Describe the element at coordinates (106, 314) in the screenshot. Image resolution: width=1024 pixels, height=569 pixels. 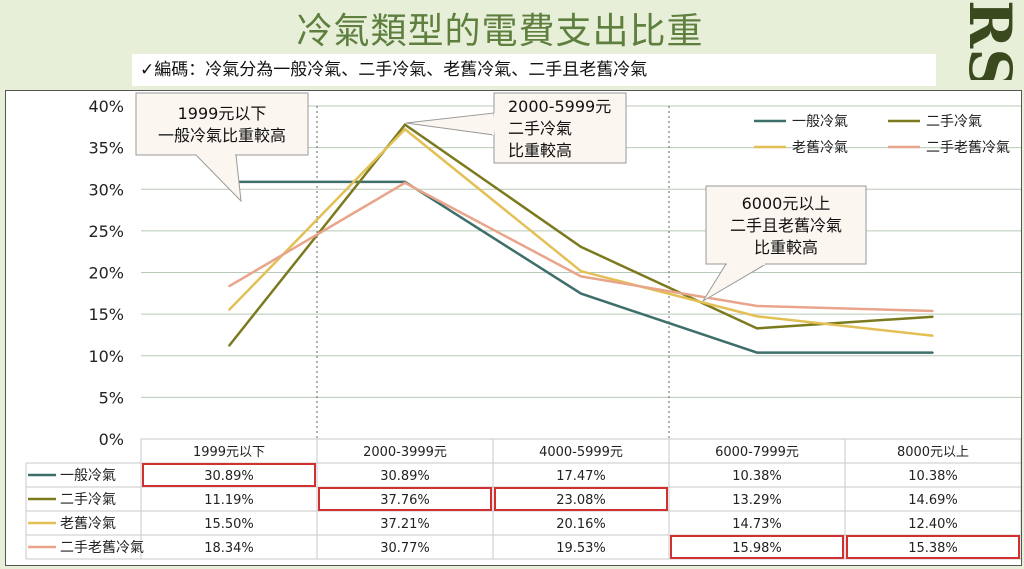
I see `y-tick-label: 15%` at that location.